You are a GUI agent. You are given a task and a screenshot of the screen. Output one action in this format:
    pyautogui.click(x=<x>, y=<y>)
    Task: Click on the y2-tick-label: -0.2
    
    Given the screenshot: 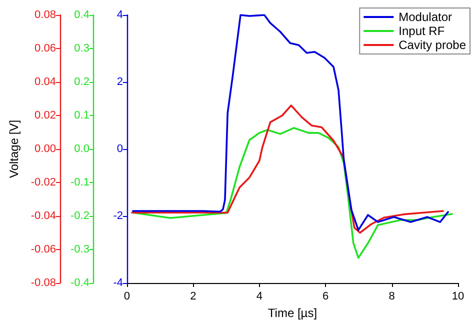 What is the action you would take?
    pyautogui.click(x=80, y=216)
    